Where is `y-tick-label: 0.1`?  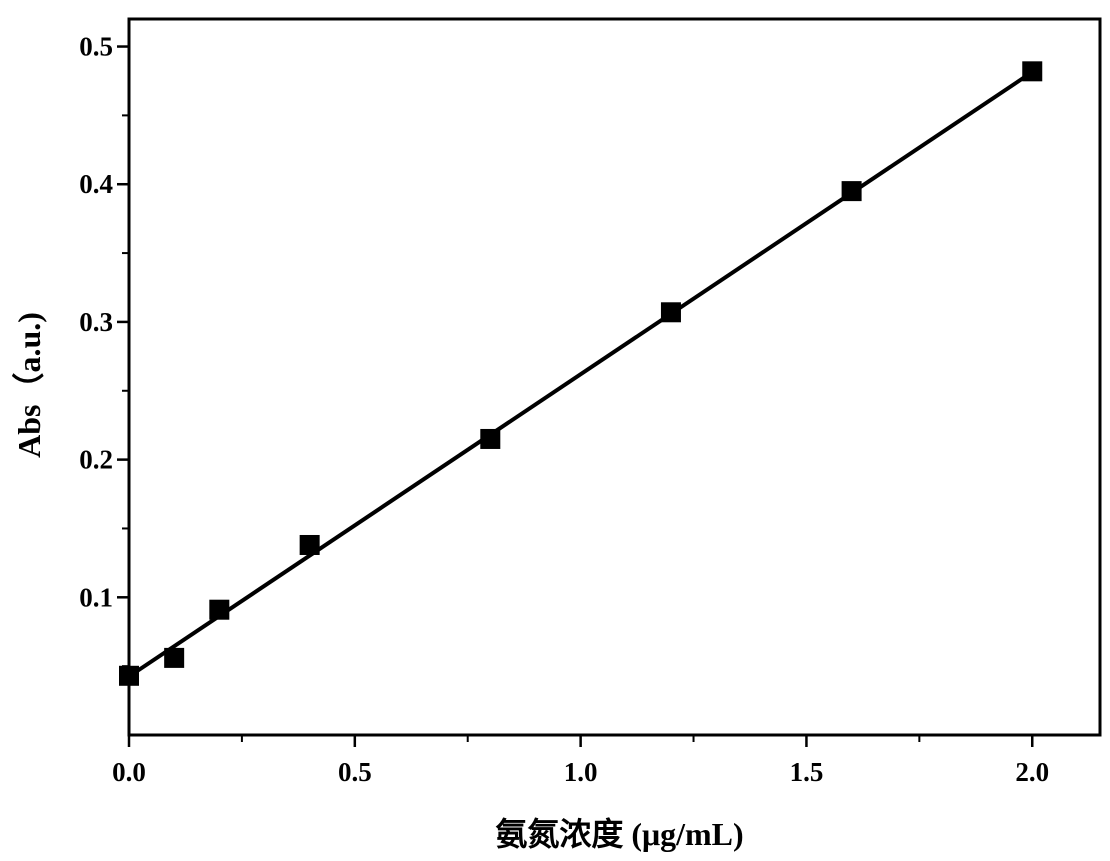
y-tick-label: 0.1 is located at coordinates (96, 597).